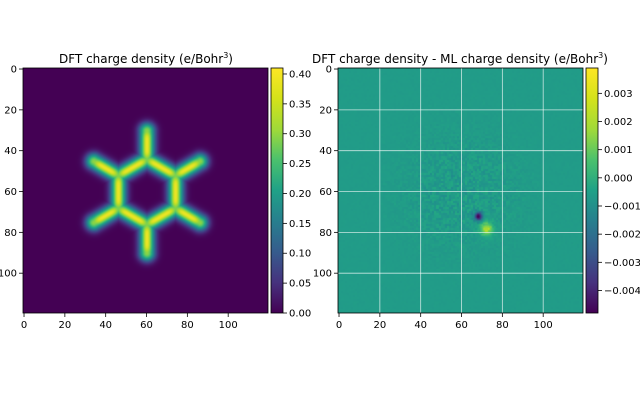 The image size is (640, 400). Describe the element at coordinates (300, 134) in the screenshot. I see `colorbar-tick-label: 0.30` at that location.